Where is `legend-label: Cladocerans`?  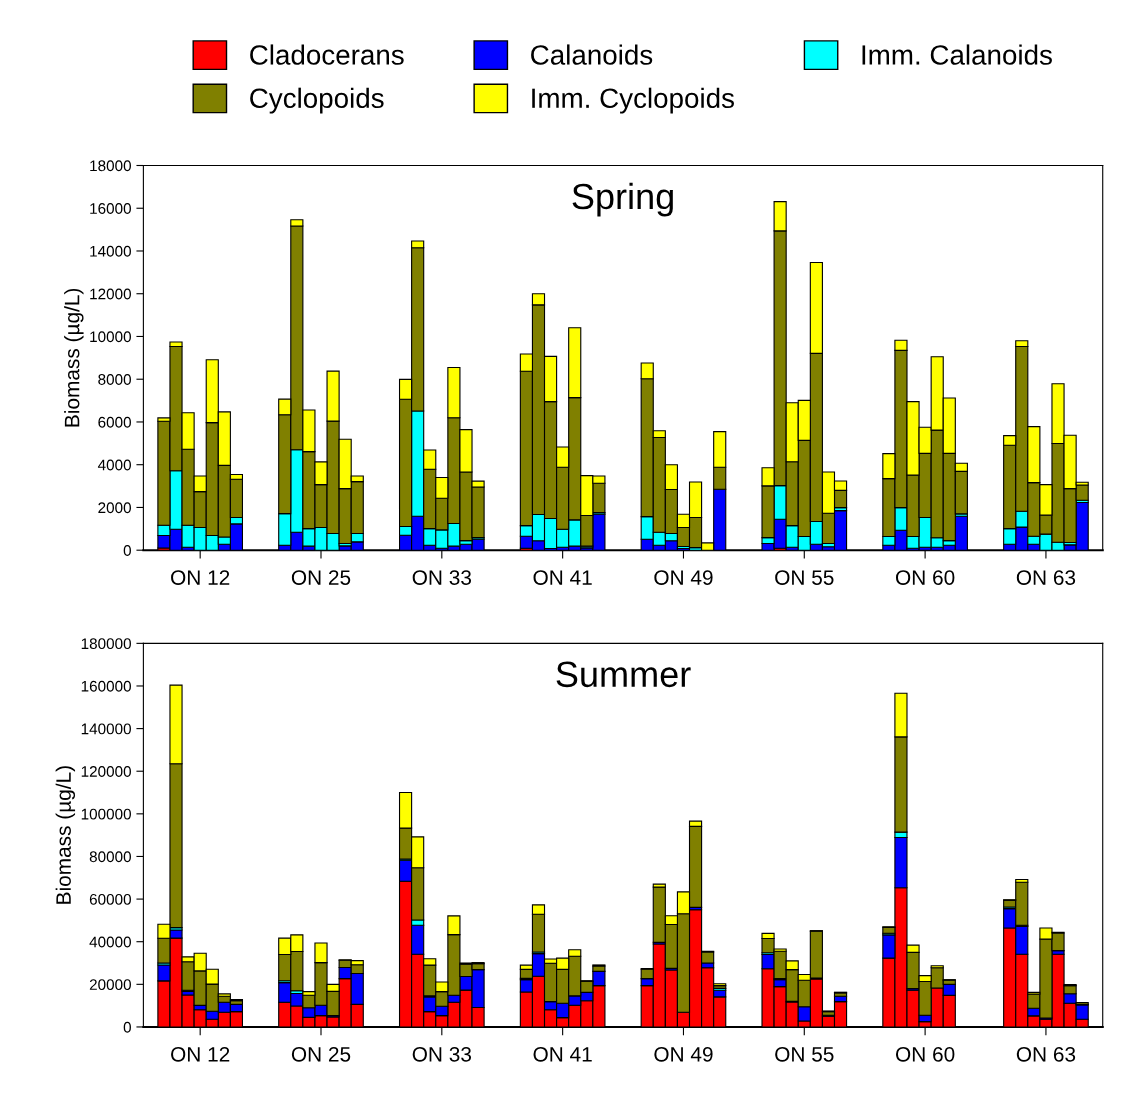 legend-label: Cladocerans is located at coordinates (327, 54).